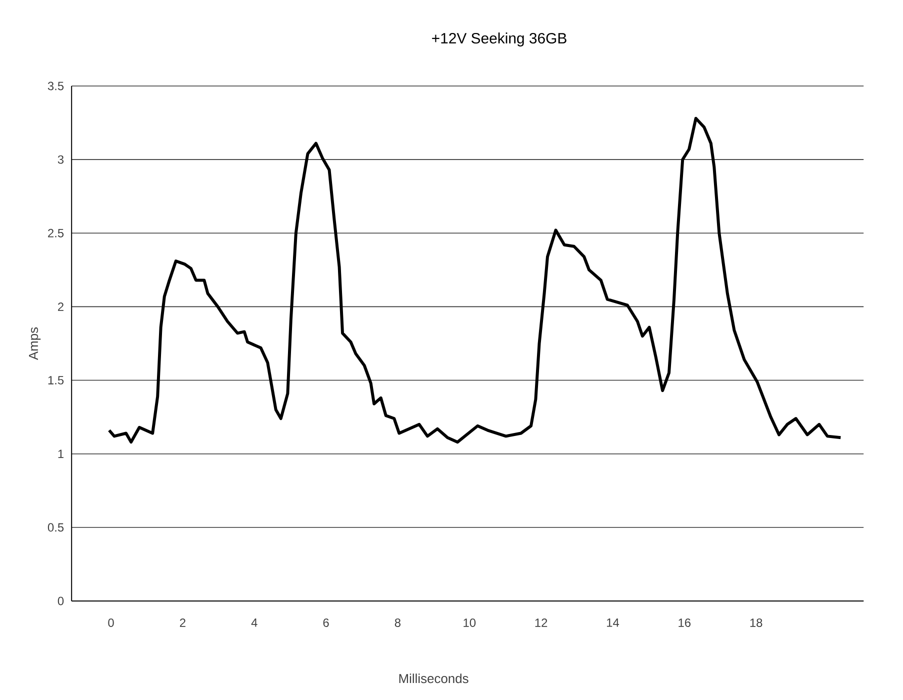  What do you see at coordinates (499, 39) in the screenshot?
I see `chart-title: +12V Seeking 36GB` at bounding box center [499, 39].